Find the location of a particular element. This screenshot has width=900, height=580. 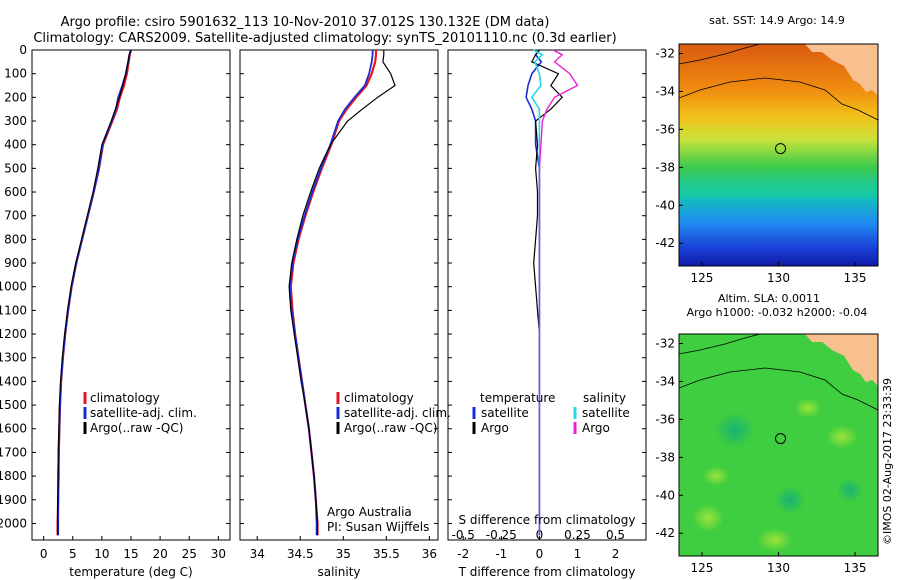

sst-land is located at coordinates (778, 70).